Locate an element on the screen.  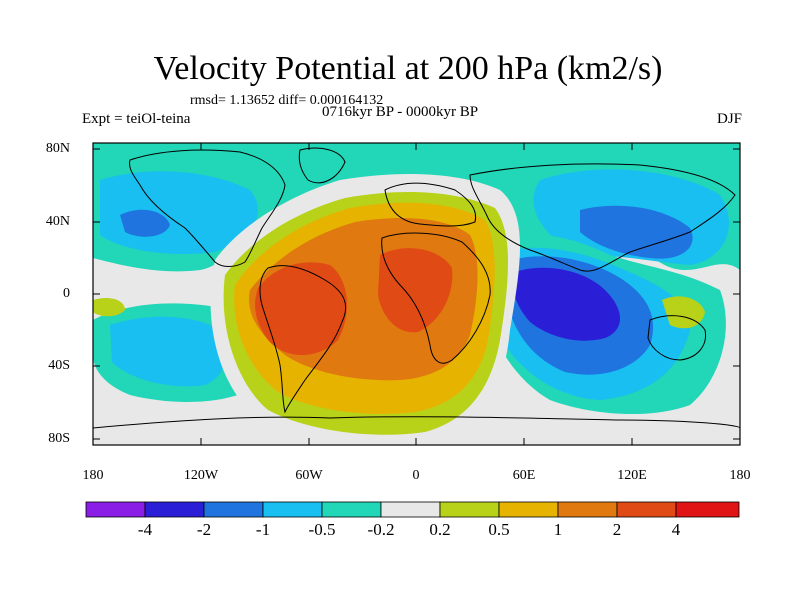
lon-tick-label: 0 is located at coordinates (416, 475).